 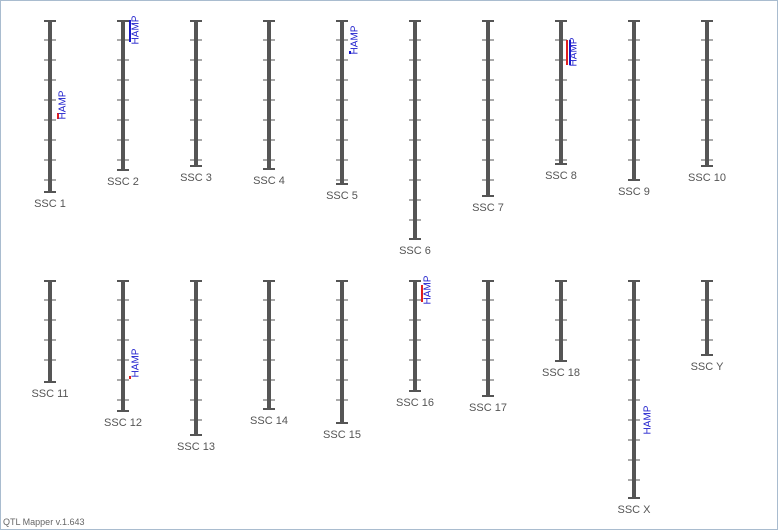 What do you see at coordinates (561, 373) in the screenshot?
I see `chromosome-label: SSC 18` at bounding box center [561, 373].